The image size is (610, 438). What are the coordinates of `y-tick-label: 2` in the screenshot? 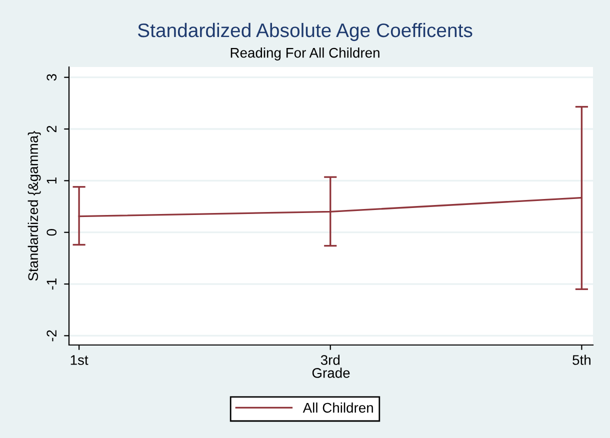 It's located at (51, 129).